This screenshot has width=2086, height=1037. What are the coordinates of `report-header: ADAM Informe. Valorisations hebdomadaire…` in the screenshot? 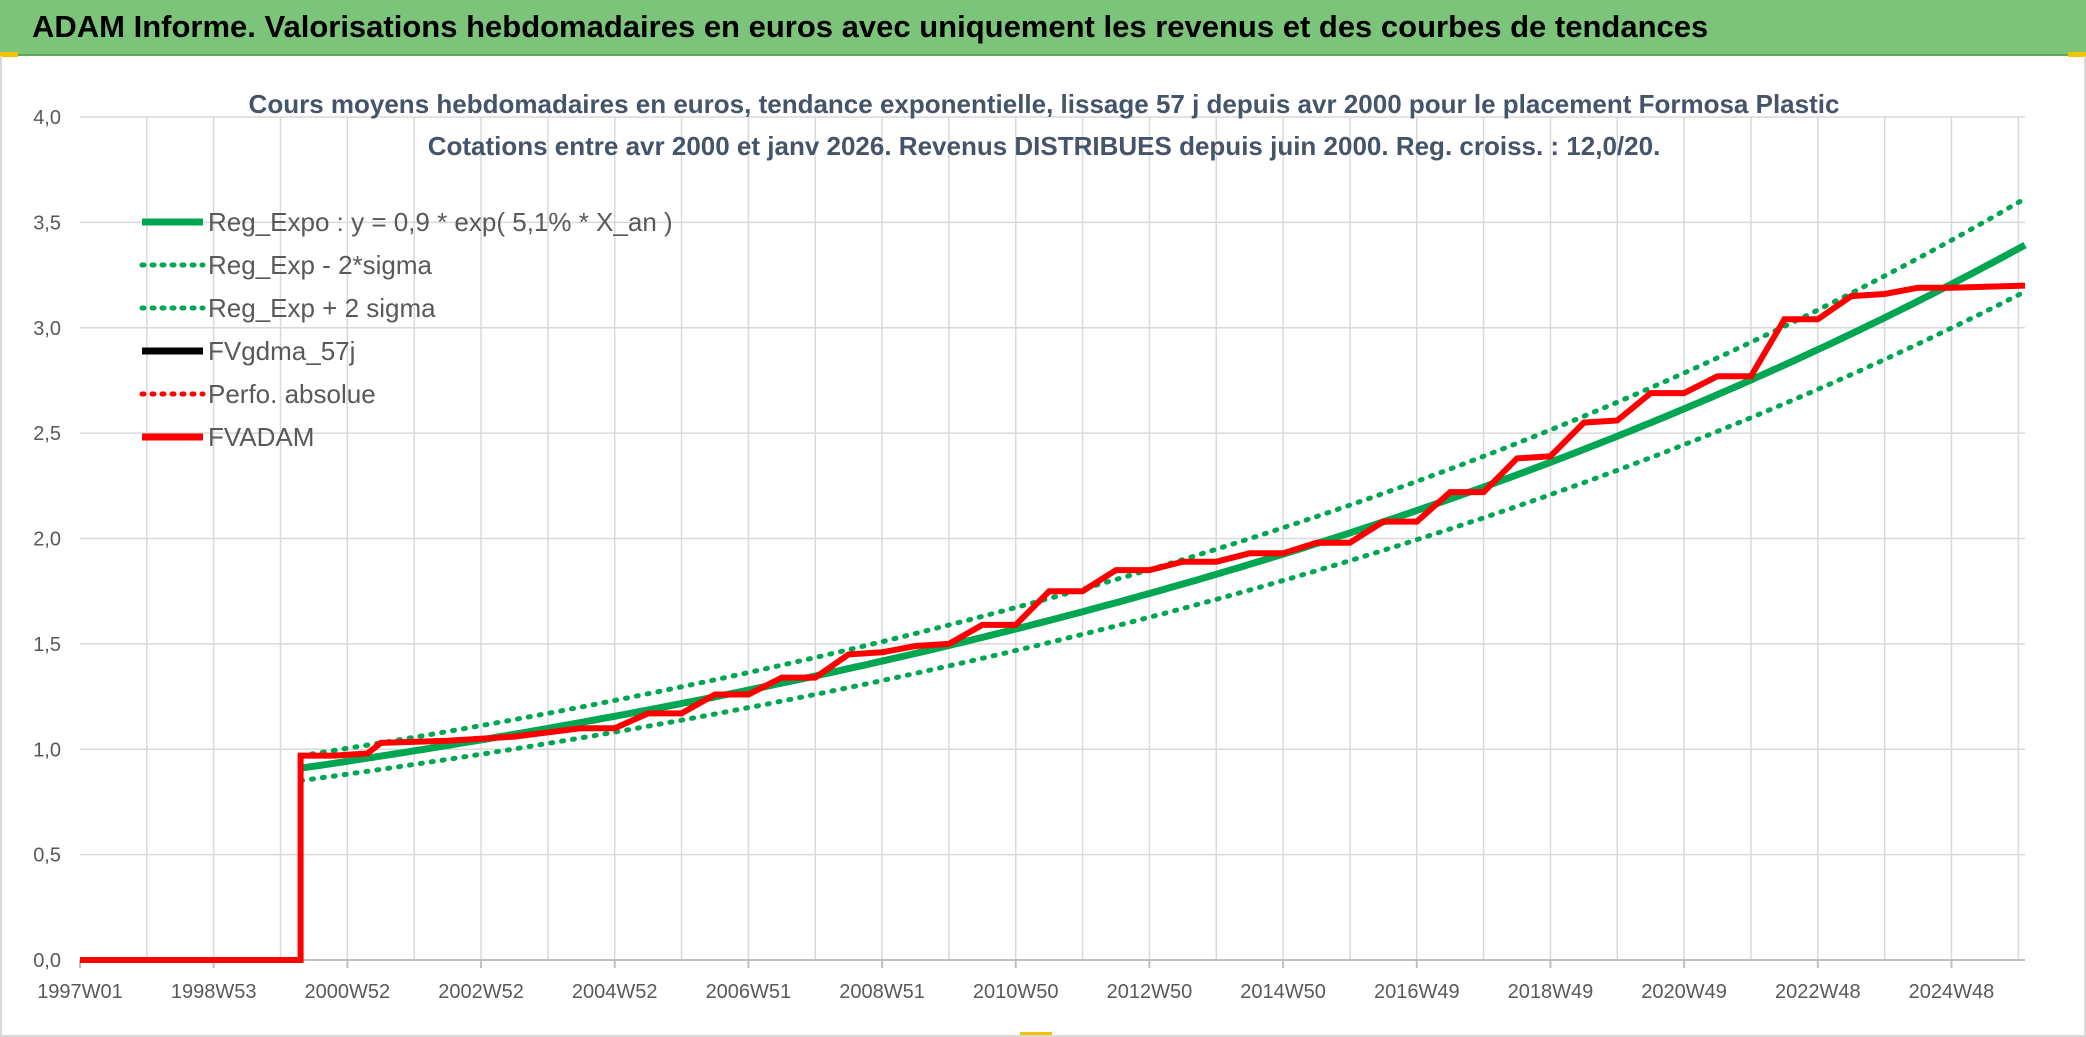 It's located at (1043, 28).